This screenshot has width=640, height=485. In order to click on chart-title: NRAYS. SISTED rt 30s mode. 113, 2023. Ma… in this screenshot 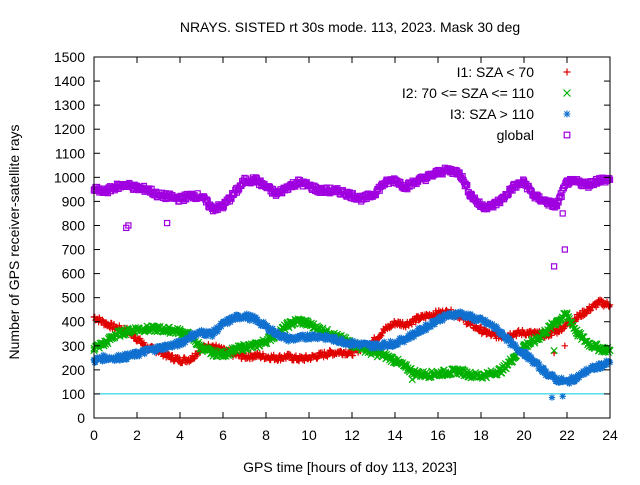, I will do `click(350, 27)`.